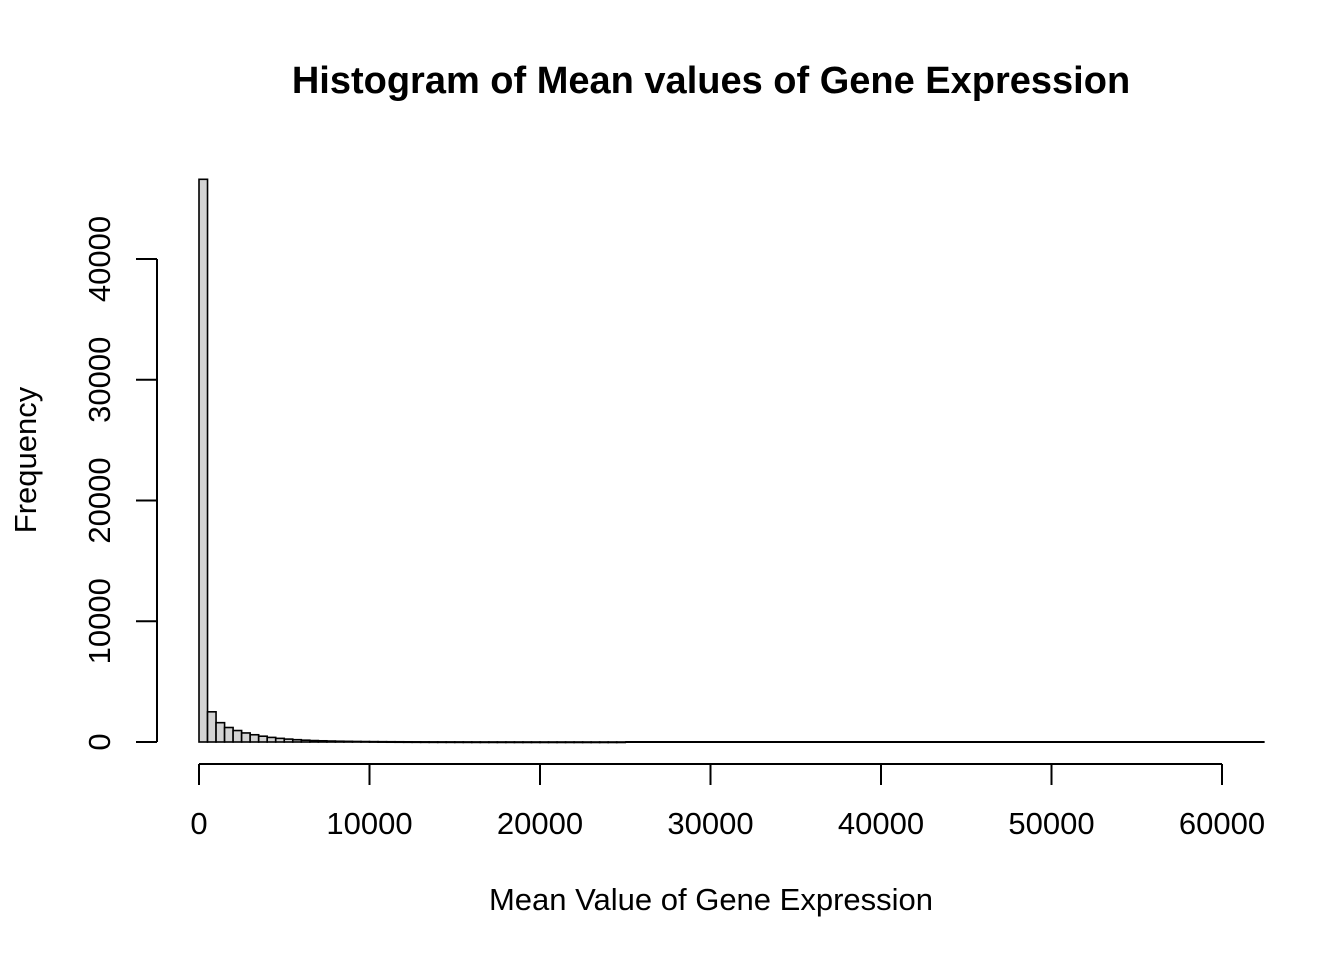 The image size is (1344, 960). Describe the element at coordinates (99, 741) in the screenshot. I see `y-tick-label: 0` at that location.